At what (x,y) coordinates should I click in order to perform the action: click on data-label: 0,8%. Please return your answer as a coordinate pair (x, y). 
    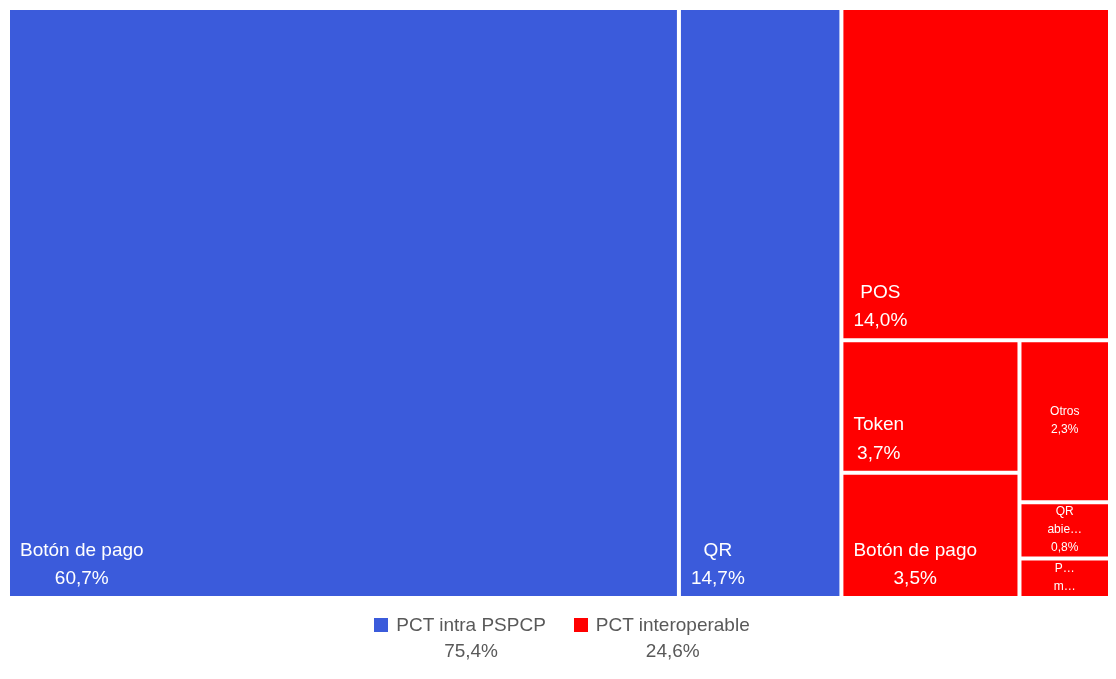
    Looking at the image, I should click on (1065, 547).